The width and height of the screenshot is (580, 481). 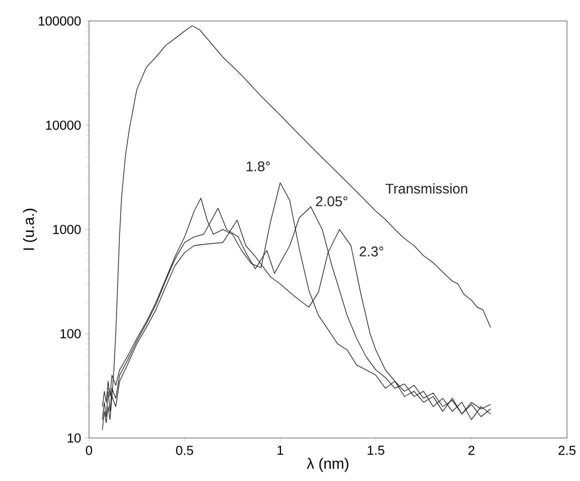 I want to click on x-tick-label: 2.5, so click(x=567, y=450).